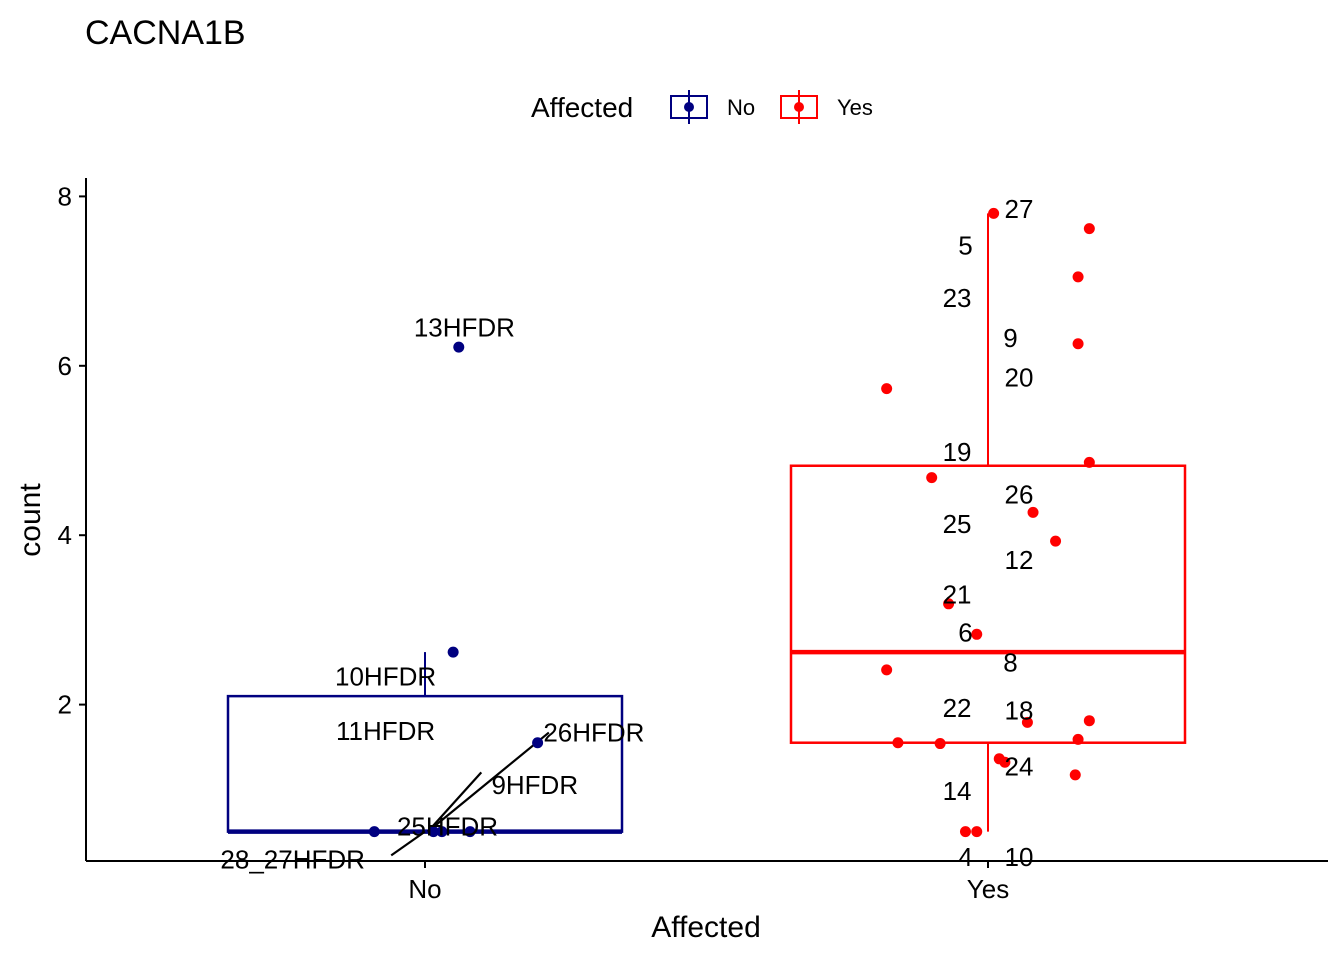  What do you see at coordinates (582, 107) in the screenshot?
I see `legend-title: Affected` at bounding box center [582, 107].